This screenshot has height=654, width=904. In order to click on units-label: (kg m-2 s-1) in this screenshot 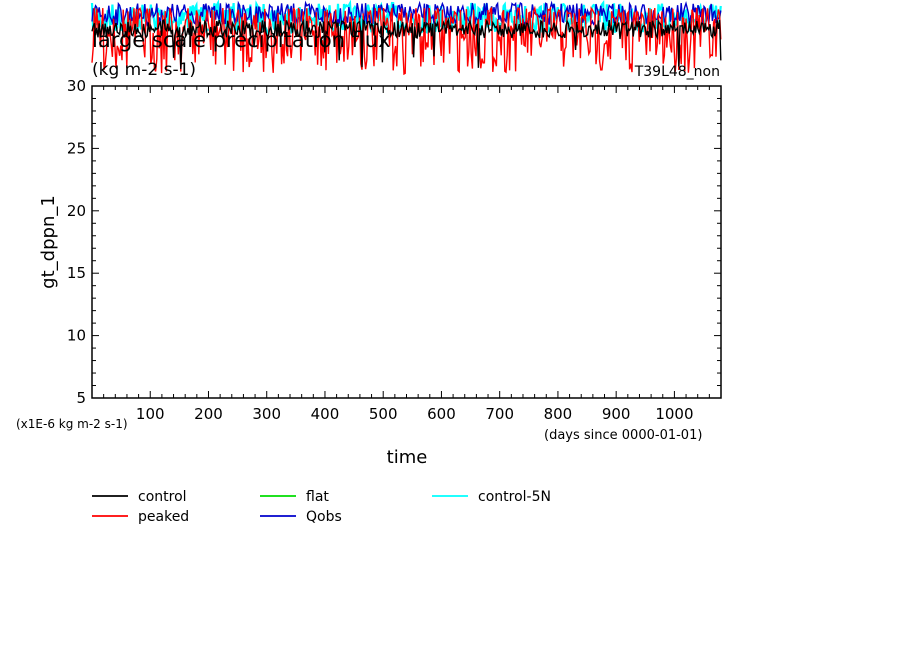, I will do `click(144, 70)`.